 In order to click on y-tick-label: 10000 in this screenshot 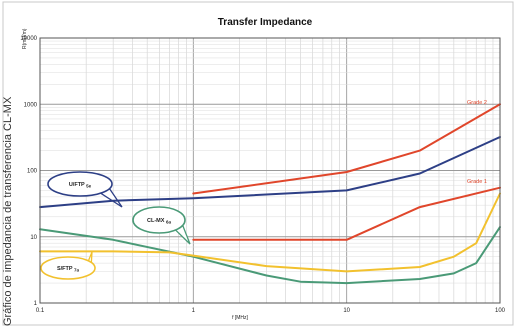, I will do `click(28, 39)`.